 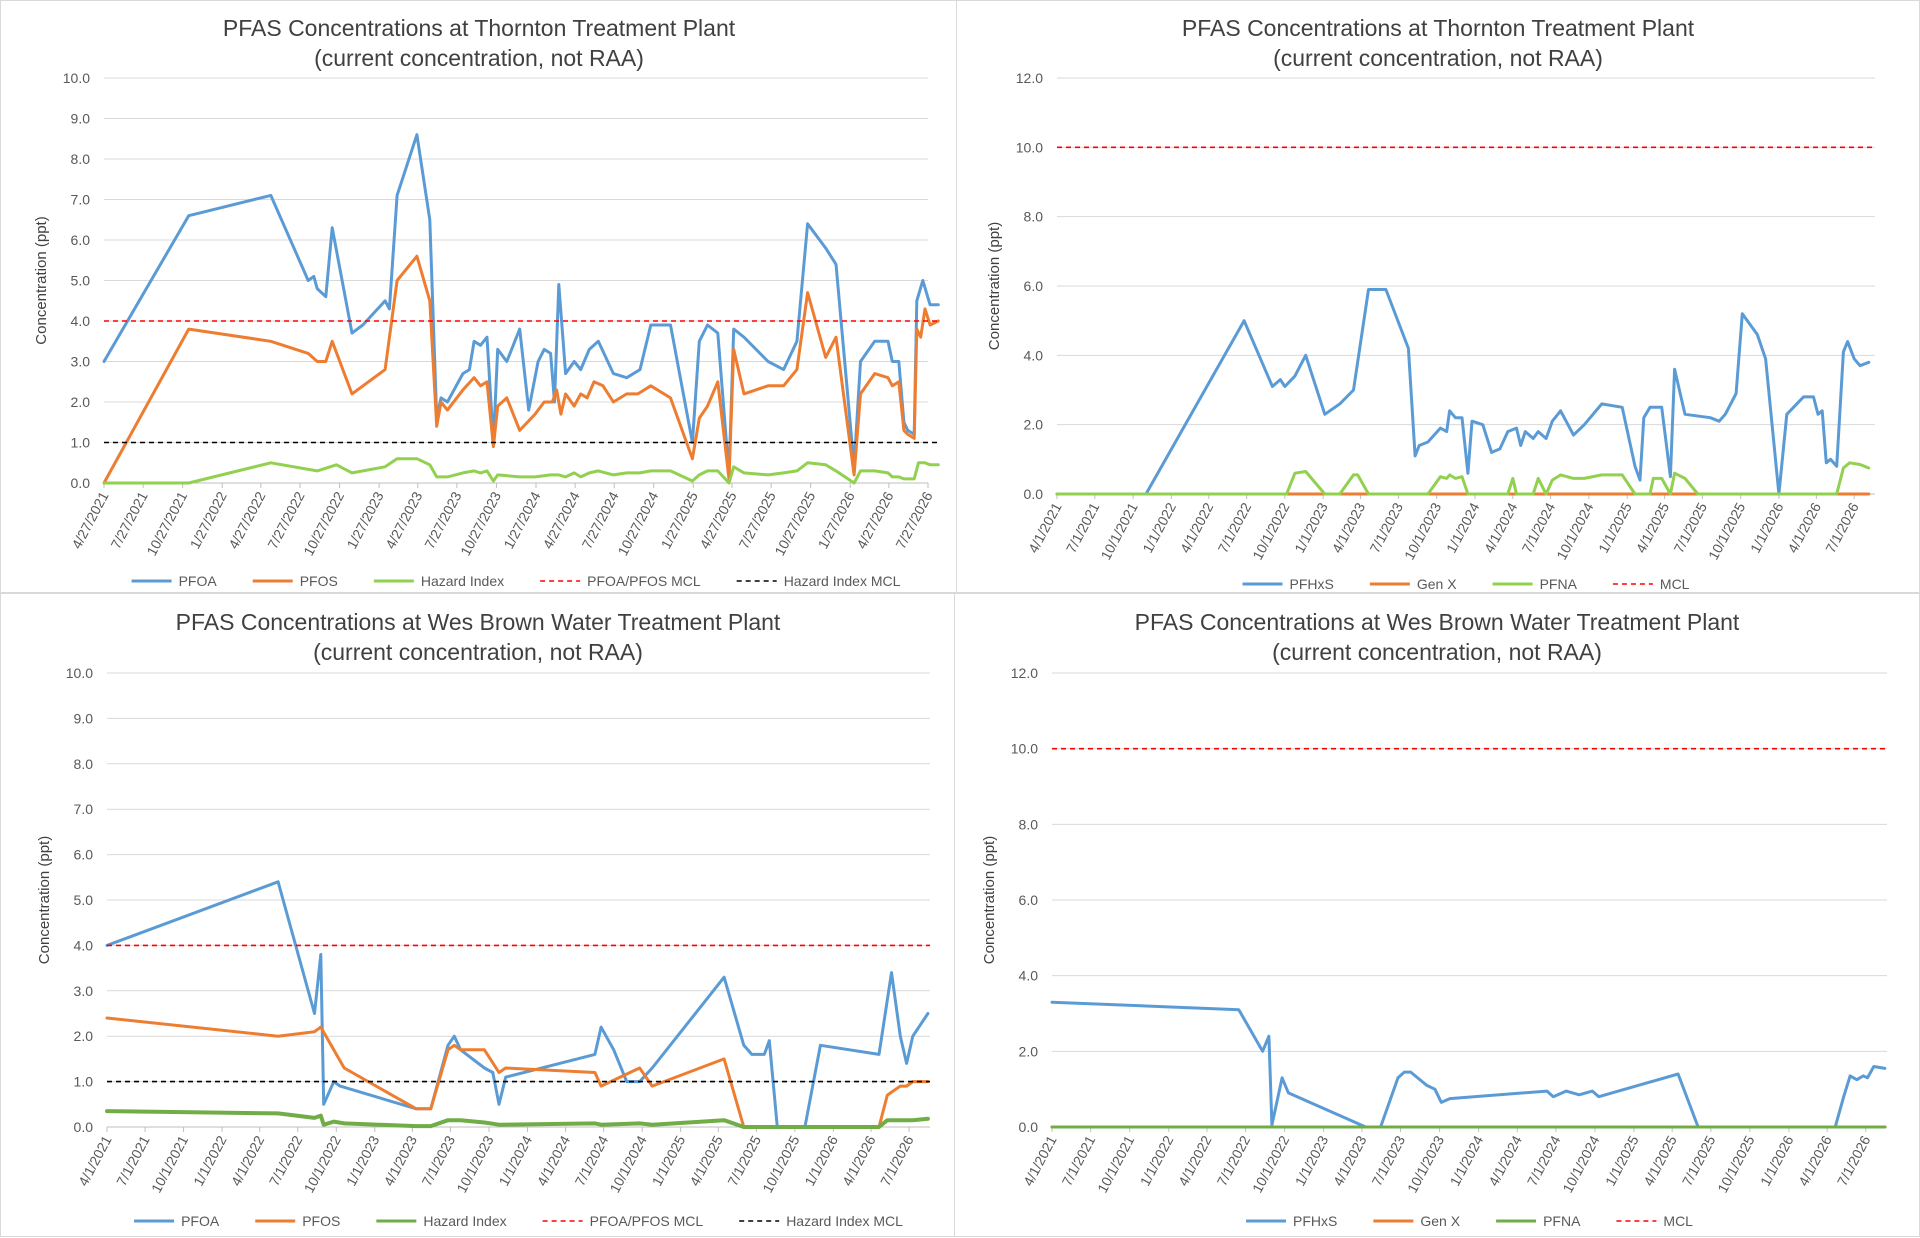 I want to click on x-tick-label: 1/27/2025, so click(x=679, y=520).